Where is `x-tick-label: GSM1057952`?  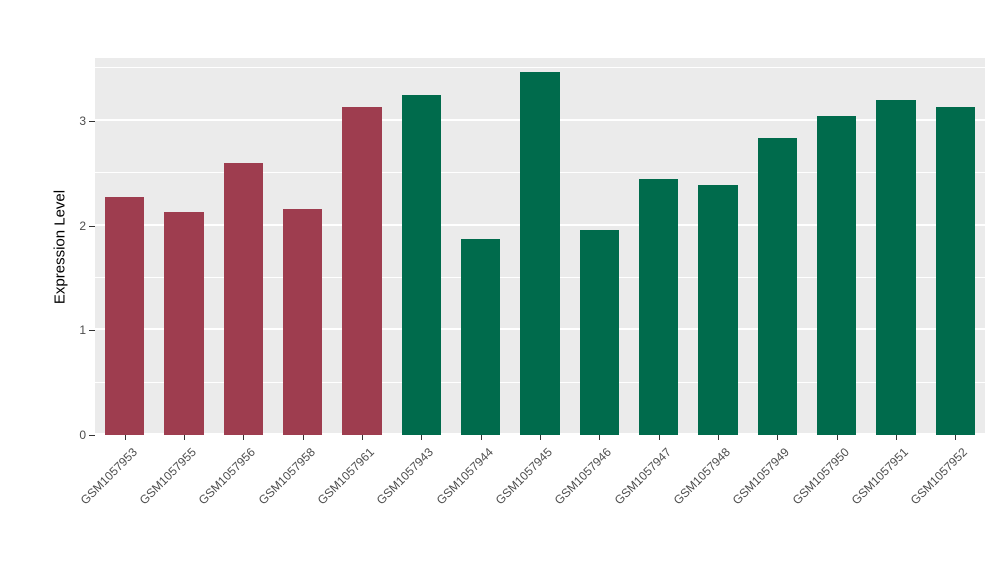
x-tick-label: GSM1057952 is located at coordinates (939, 476).